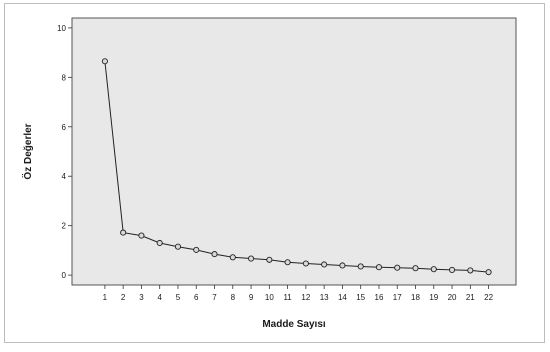 This screenshot has height=352, width=550. Describe the element at coordinates (233, 297) in the screenshot. I see `x-tick-label: 8` at that location.